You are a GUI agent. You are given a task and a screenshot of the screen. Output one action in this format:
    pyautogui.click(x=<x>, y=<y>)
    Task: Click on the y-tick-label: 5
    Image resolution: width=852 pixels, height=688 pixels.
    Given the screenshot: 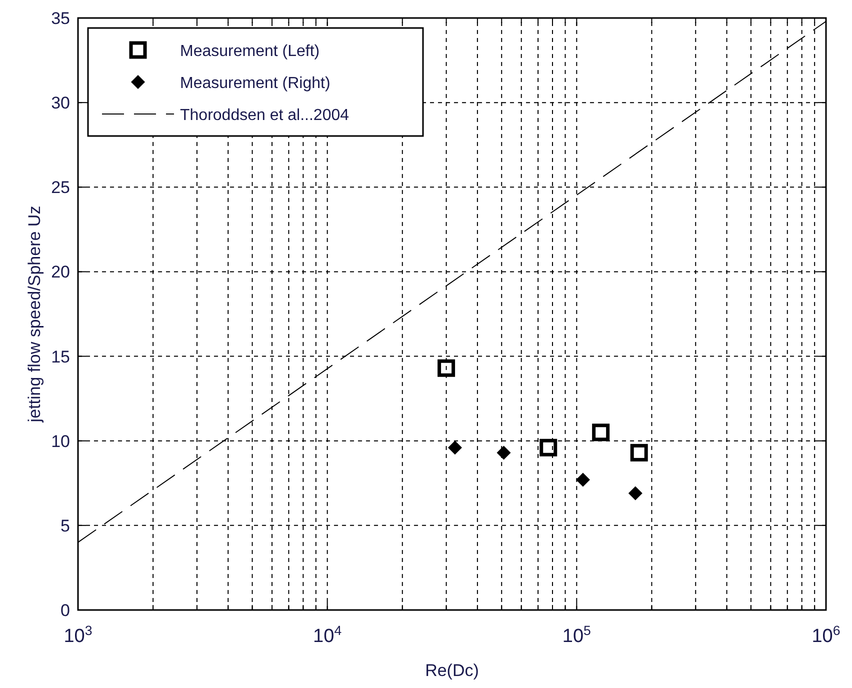 What is the action you would take?
    pyautogui.click(x=65, y=526)
    